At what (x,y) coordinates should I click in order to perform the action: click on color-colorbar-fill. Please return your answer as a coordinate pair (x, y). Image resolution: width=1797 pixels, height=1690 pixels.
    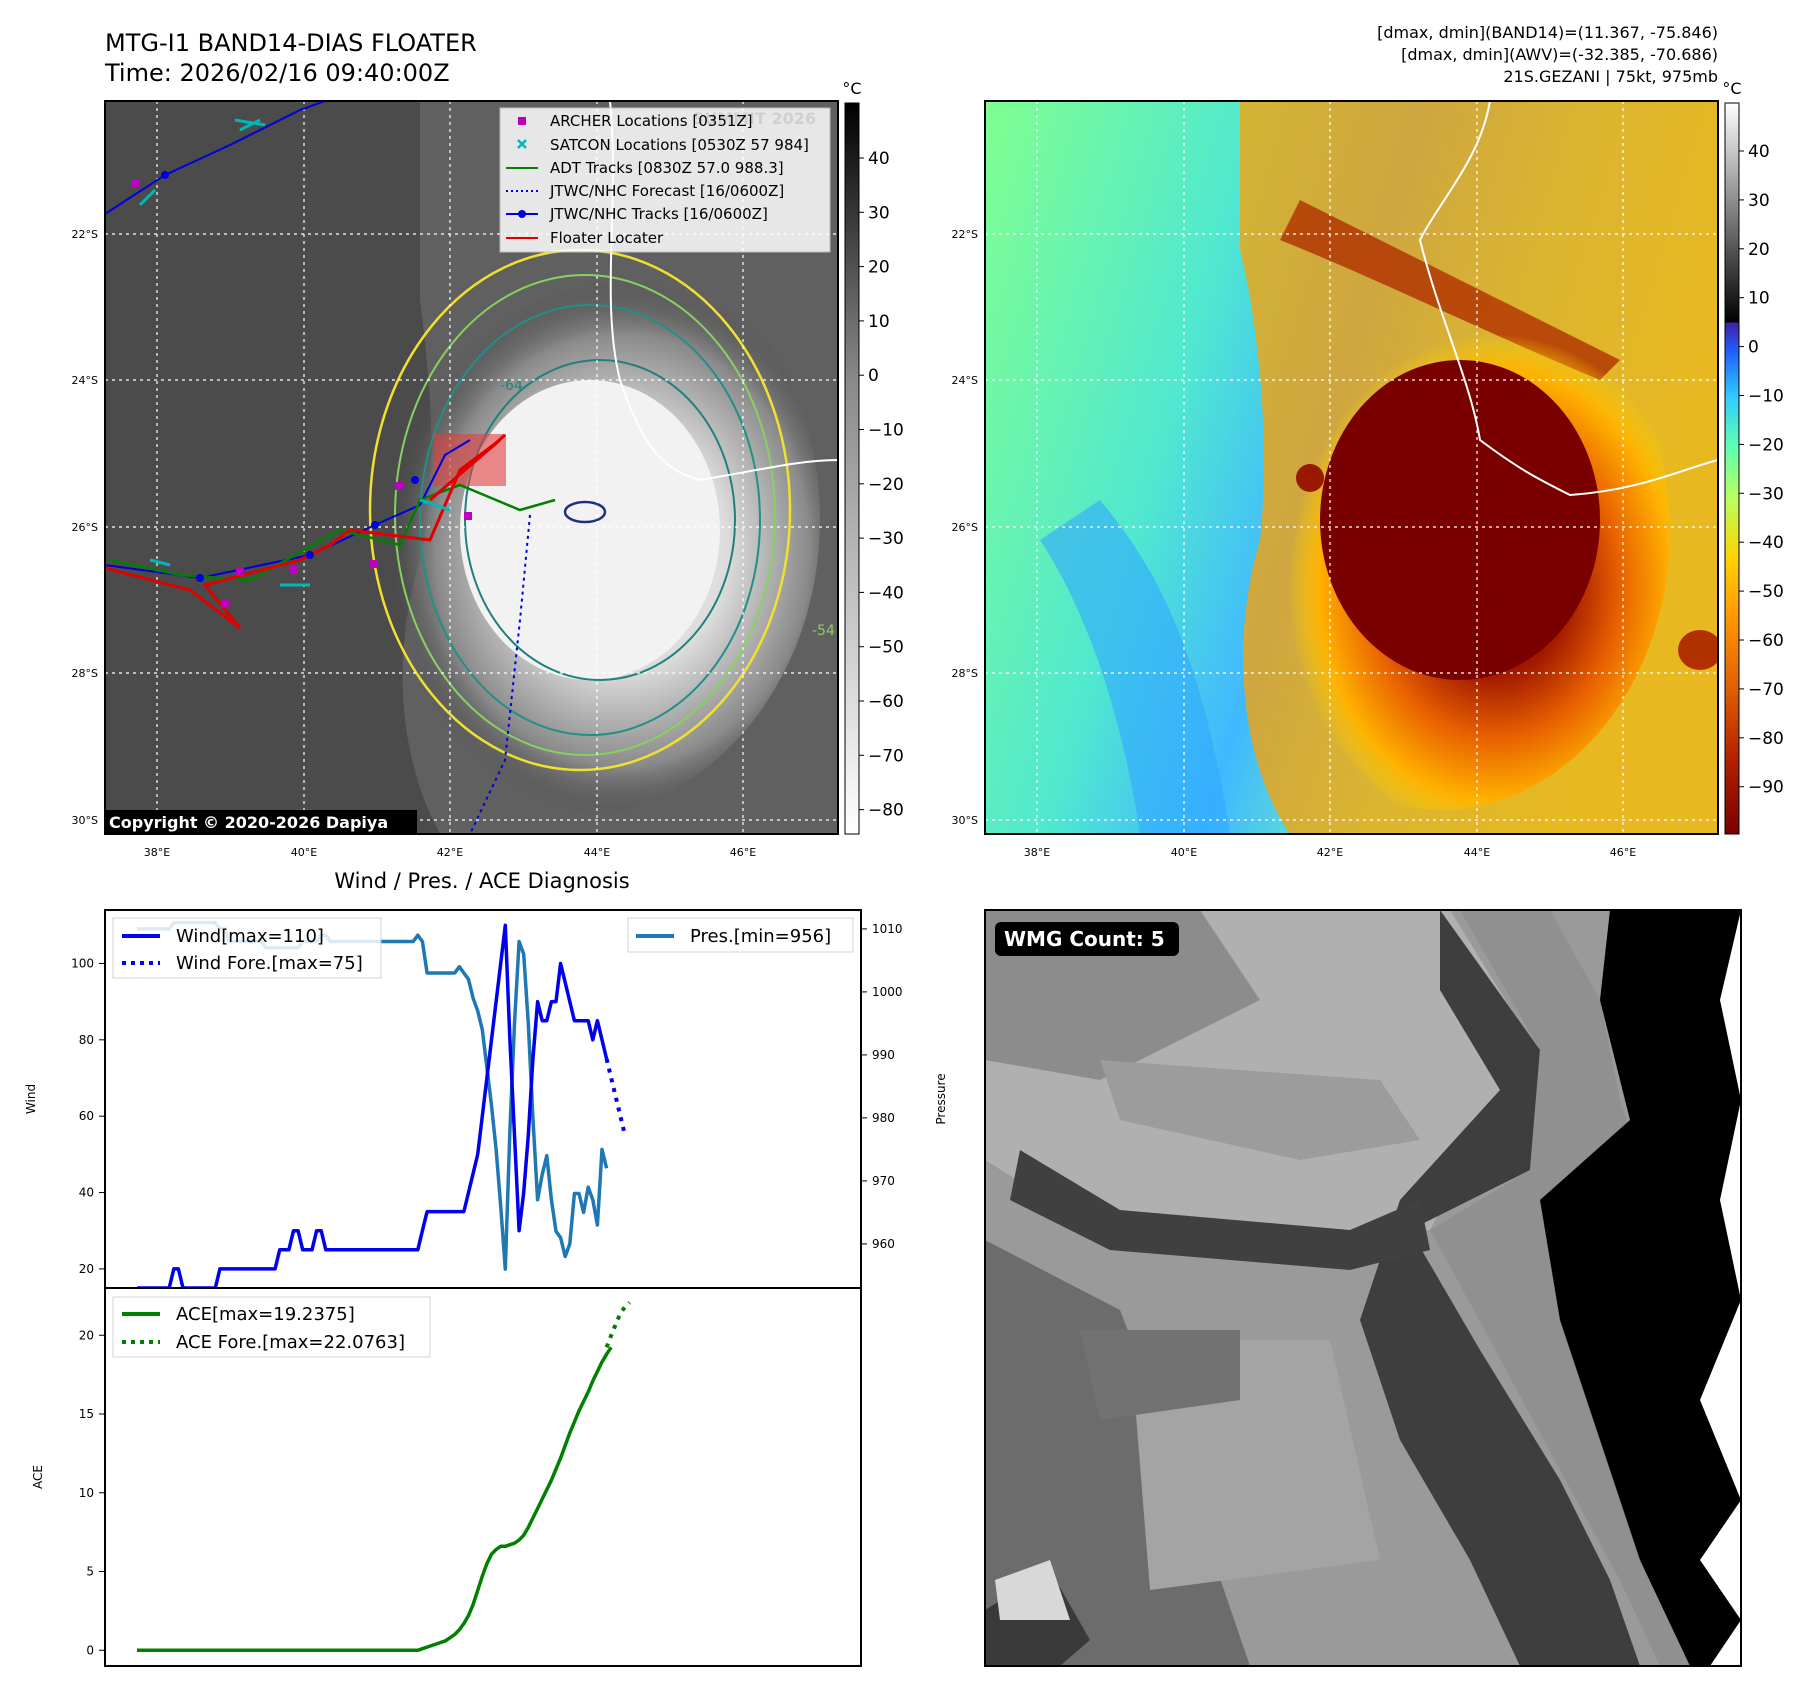
    Looking at the image, I should click on (1732, 468).